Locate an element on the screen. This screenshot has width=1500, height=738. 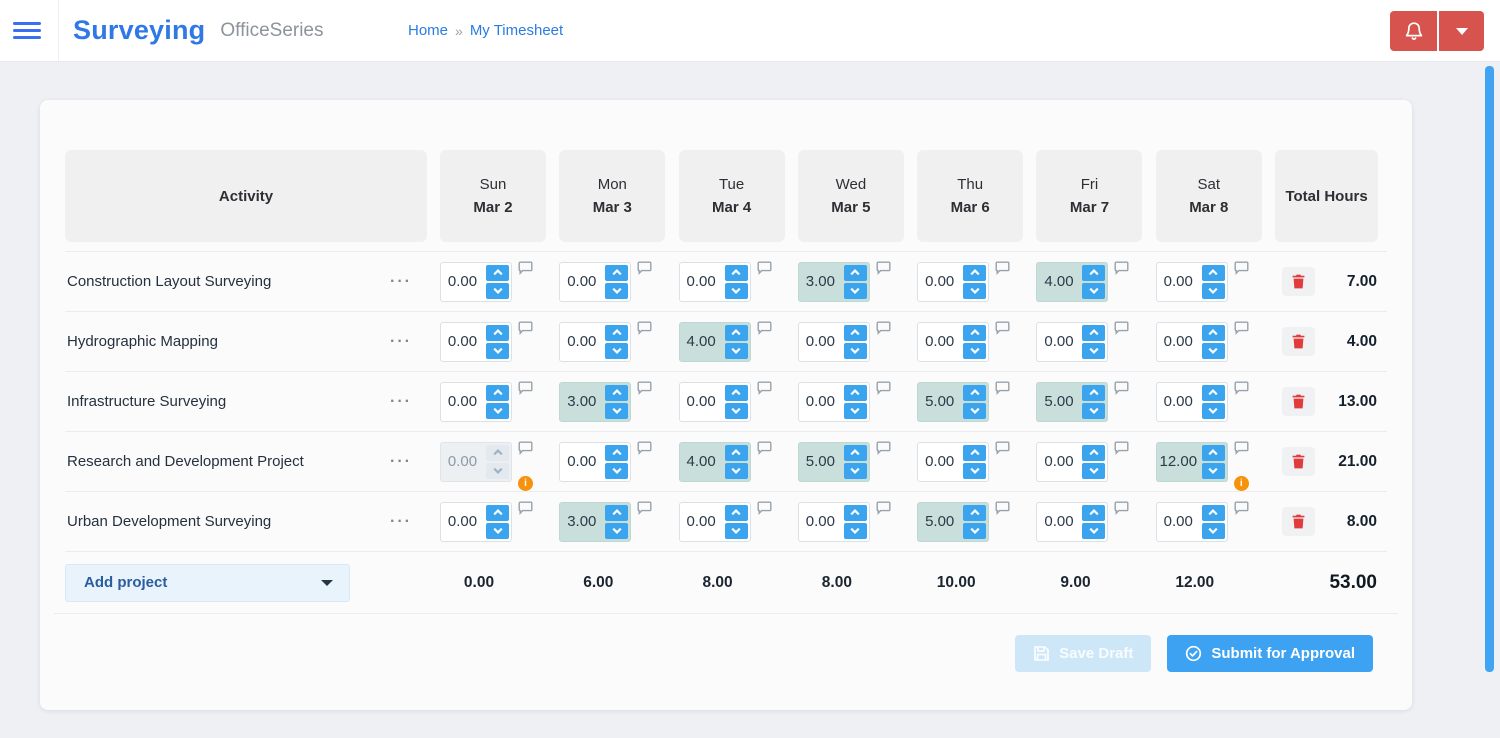
breadcrumb-current: My Timesheet is located at coordinates (516, 30).